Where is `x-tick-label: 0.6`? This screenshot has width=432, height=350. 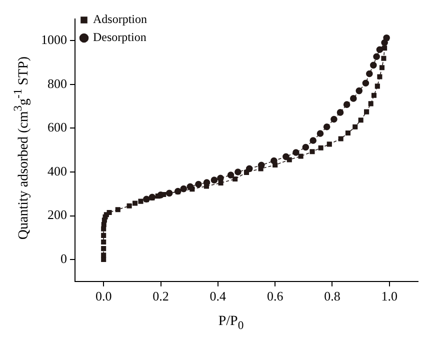
x-tick-label: 0.6 is located at coordinates (275, 296).